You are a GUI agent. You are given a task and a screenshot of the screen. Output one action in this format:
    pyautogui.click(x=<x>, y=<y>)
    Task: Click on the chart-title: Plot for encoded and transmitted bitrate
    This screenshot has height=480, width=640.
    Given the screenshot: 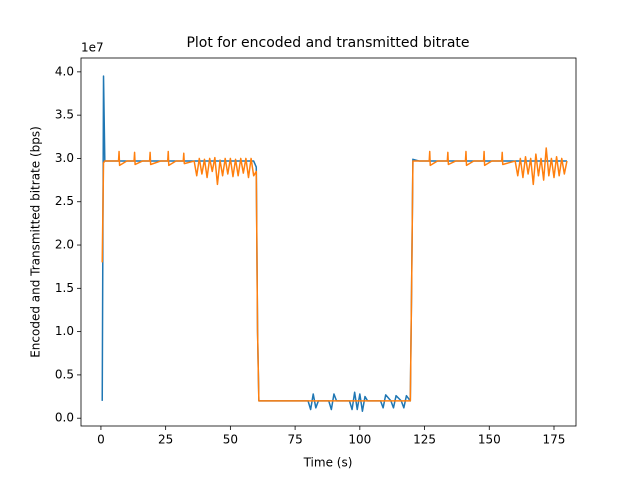 What is the action you would take?
    pyautogui.click(x=327, y=43)
    